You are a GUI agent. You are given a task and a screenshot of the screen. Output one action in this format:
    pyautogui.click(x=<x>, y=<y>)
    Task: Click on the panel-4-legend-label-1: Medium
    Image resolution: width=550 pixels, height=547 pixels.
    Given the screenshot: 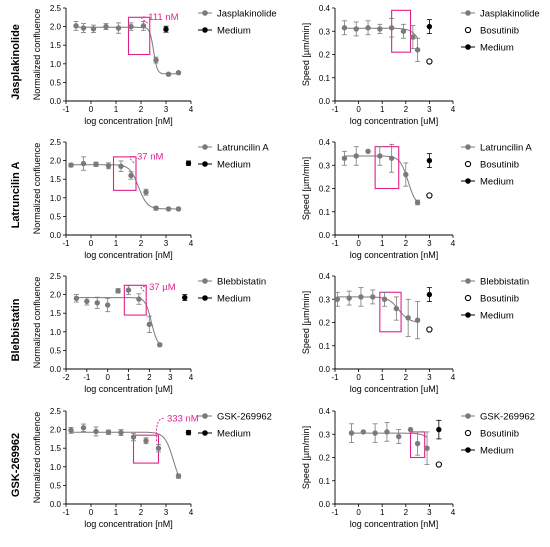 What is the action you would take?
    pyautogui.click(x=234, y=299)
    